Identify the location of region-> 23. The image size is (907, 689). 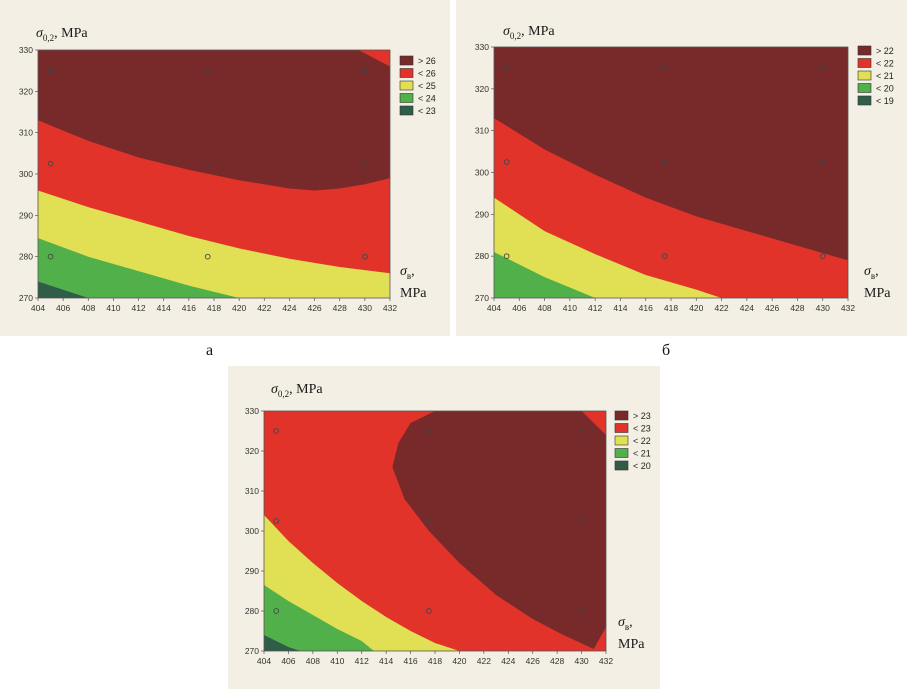
(499, 530).